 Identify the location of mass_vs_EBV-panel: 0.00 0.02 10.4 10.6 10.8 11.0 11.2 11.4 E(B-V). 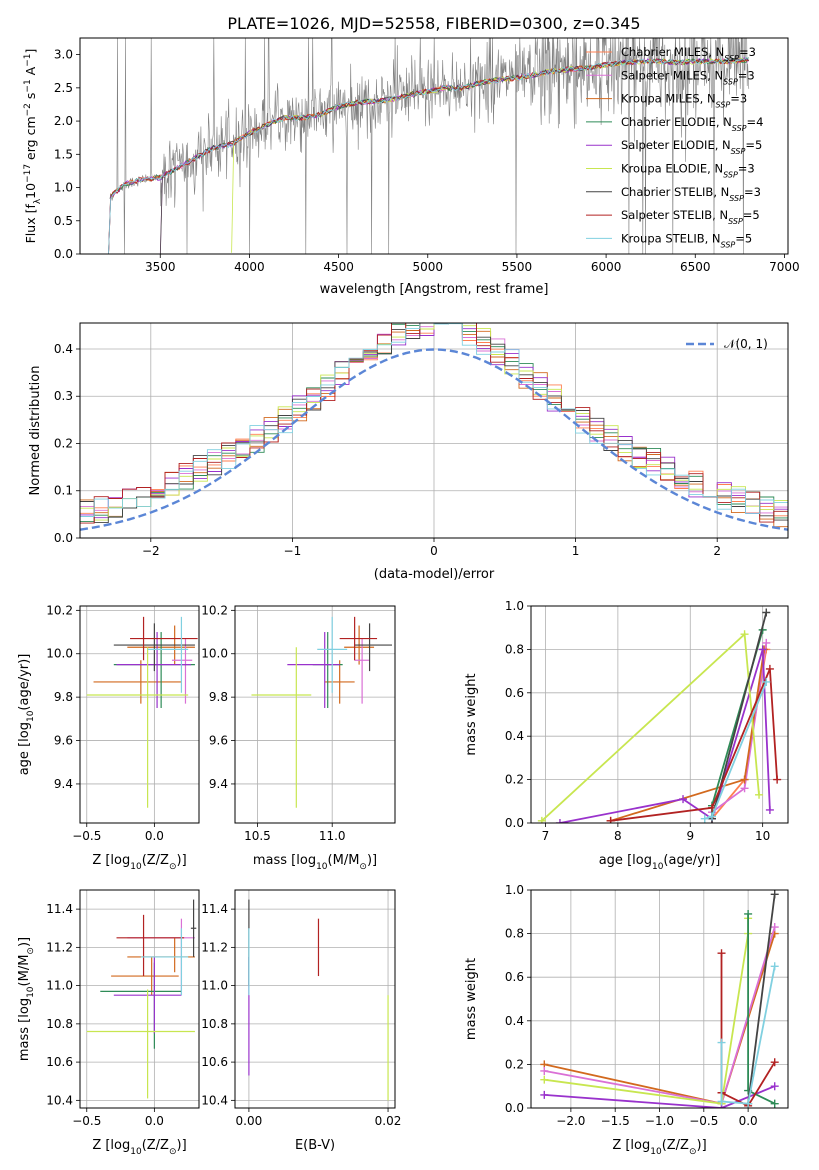
(301, 1021).